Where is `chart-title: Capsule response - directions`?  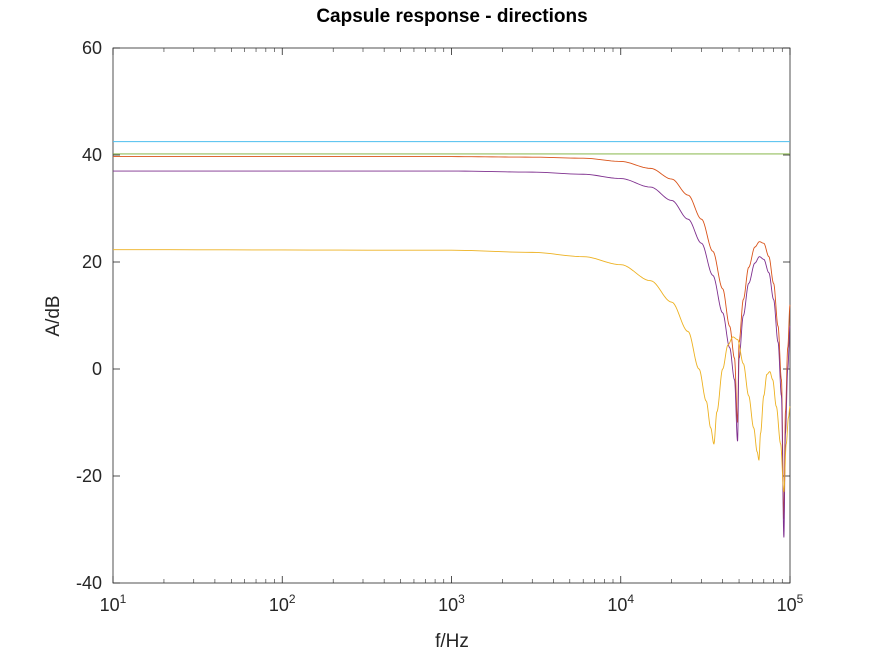
chart-title: Capsule response - directions is located at coordinates (451, 16).